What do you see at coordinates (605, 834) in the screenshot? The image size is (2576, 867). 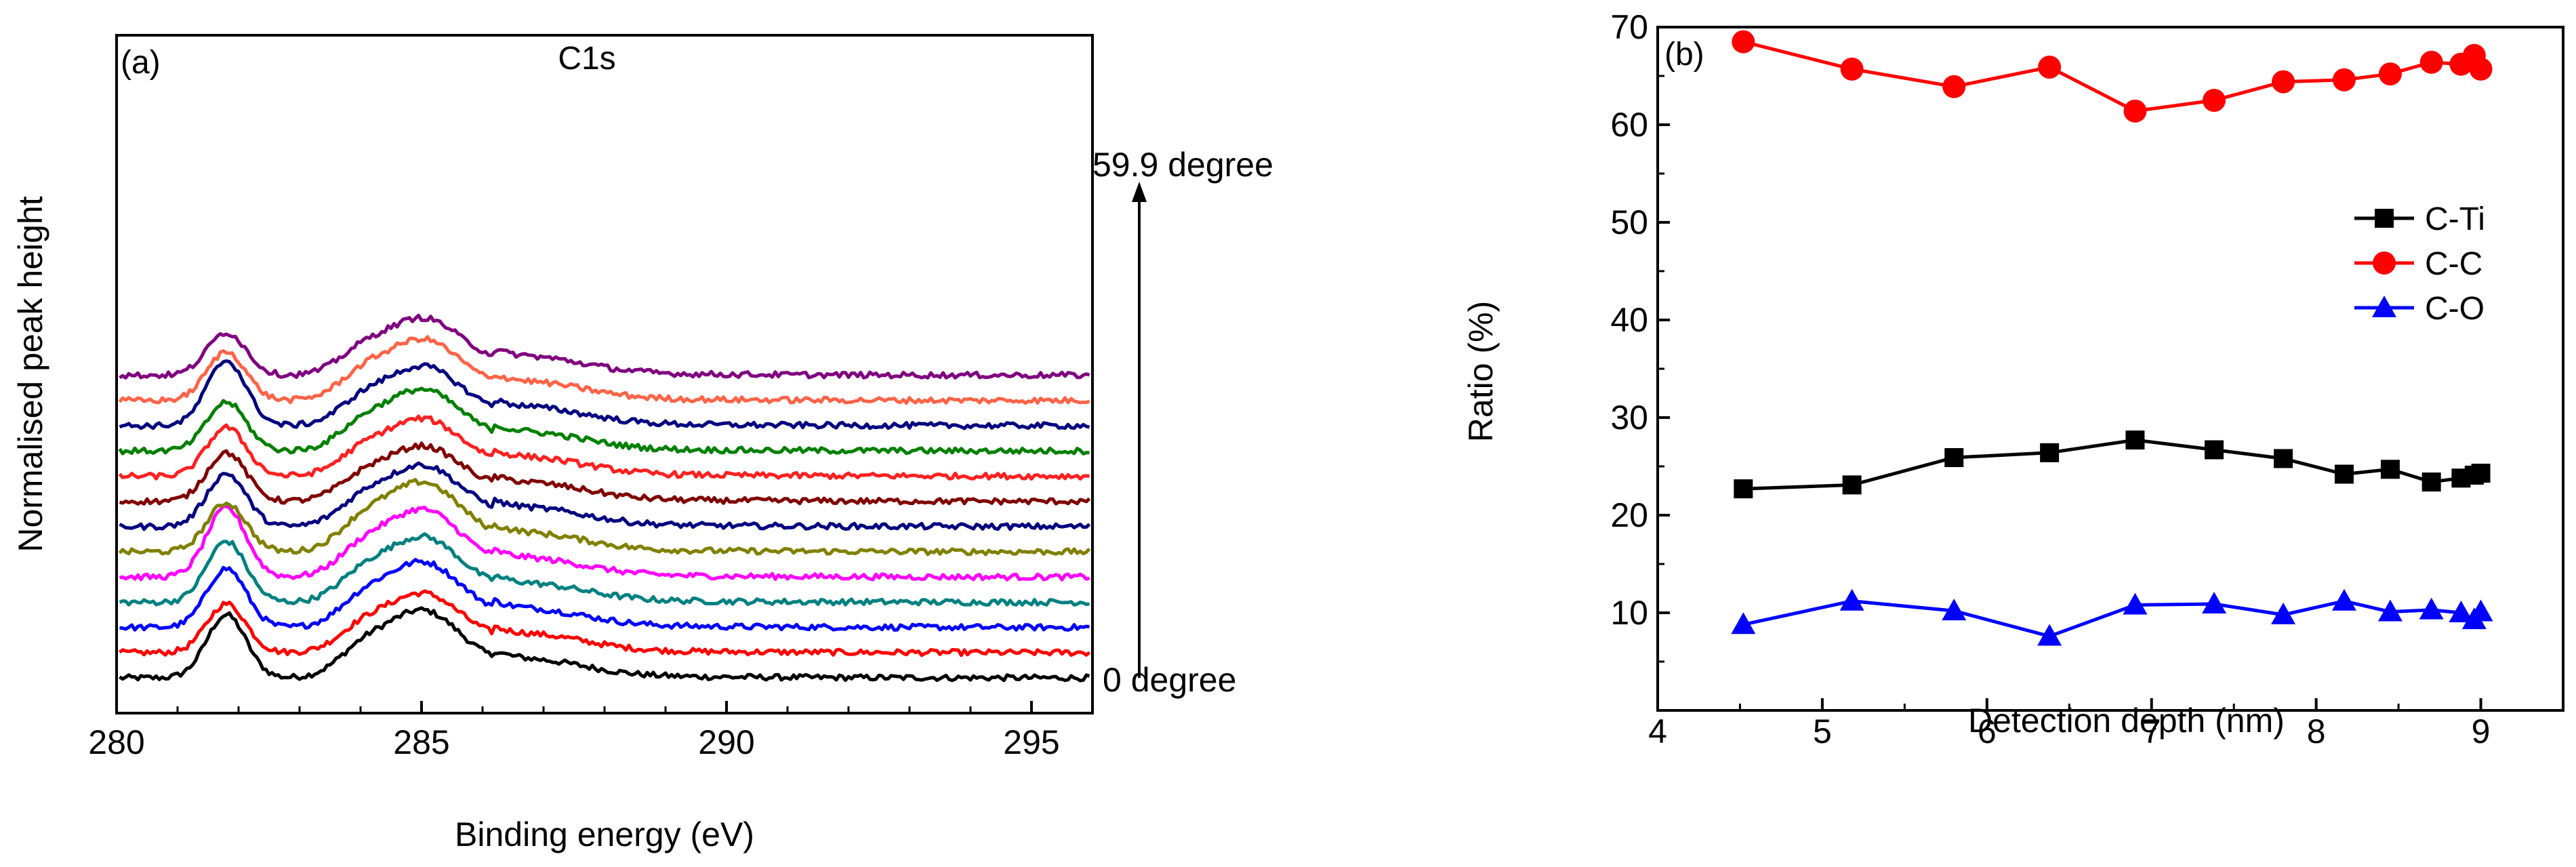 I see `panel-a-x-axis-title: Binding energy (eV)` at bounding box center [605, 834].